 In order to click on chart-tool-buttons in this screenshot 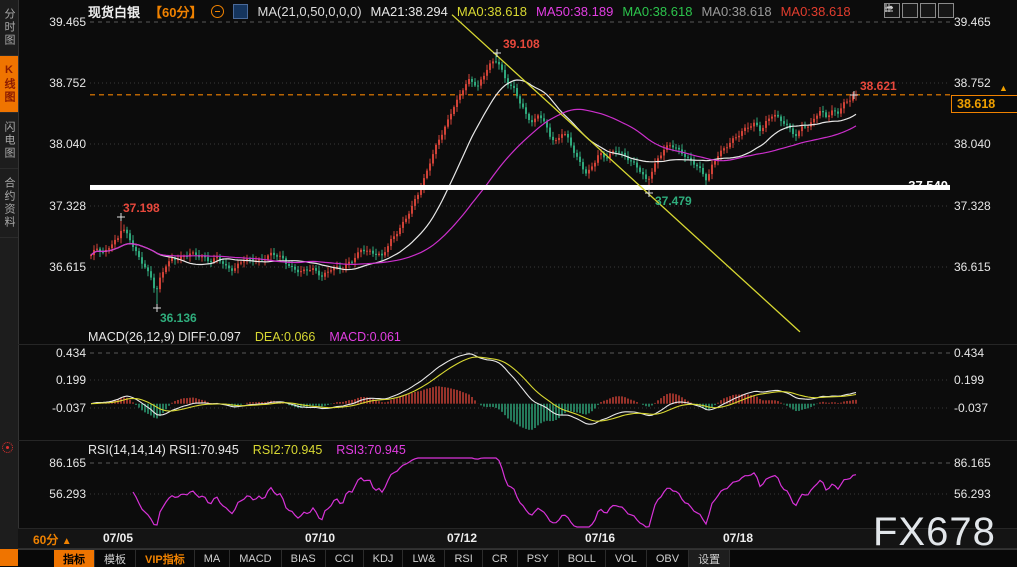, I will do `click(919, 10)`.